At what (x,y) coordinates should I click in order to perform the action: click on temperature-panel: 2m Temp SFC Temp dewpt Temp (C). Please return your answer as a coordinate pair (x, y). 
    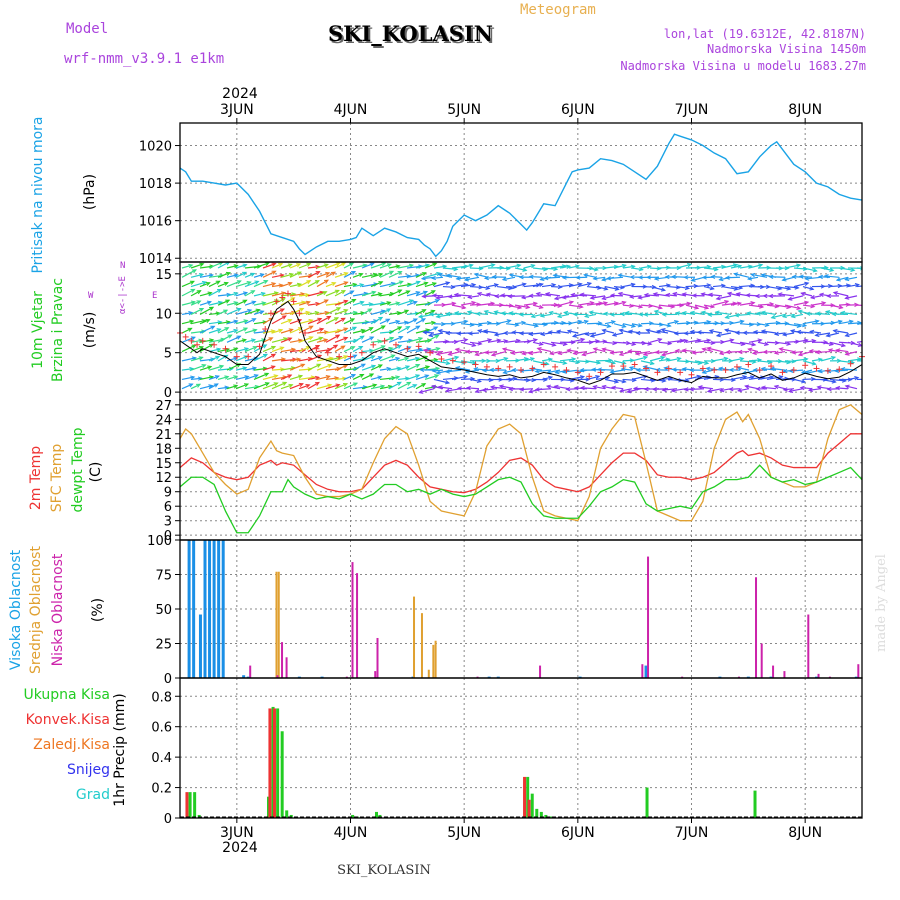
    Looking at the image, I should click on (445, 469).